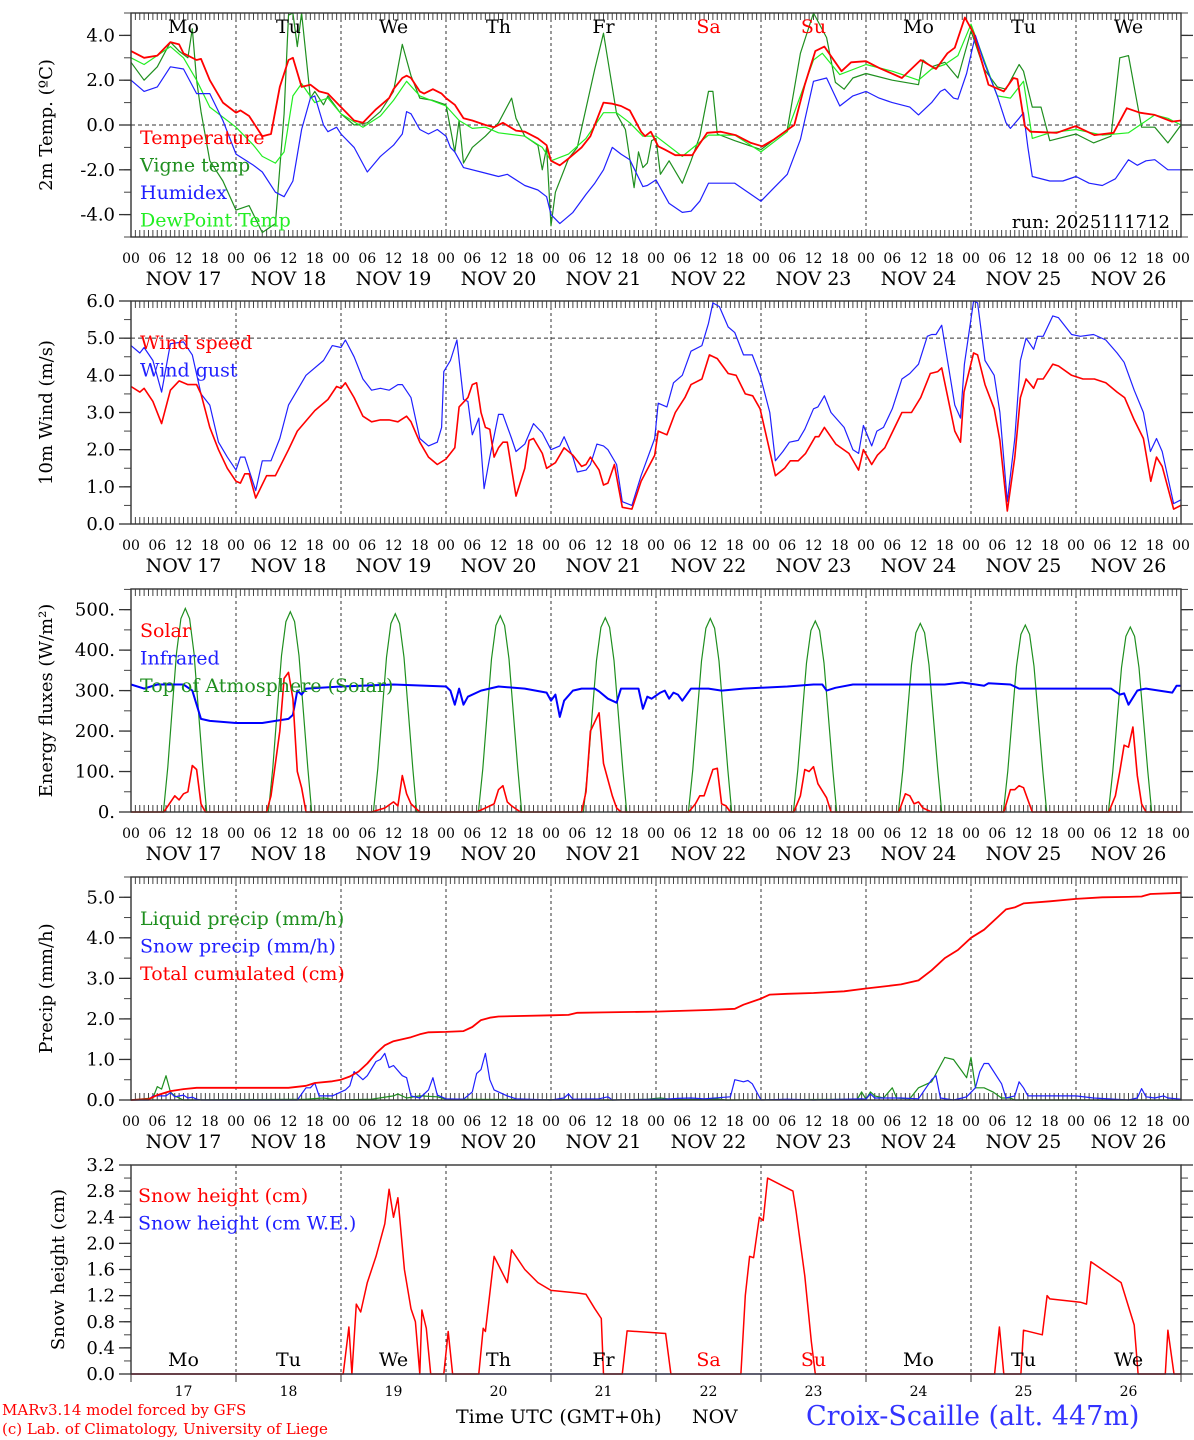  What do you see at coordinates (97, 170) in the screenshot?
I see `y-tick-label: -2.0` at bounding box center [97, 170].